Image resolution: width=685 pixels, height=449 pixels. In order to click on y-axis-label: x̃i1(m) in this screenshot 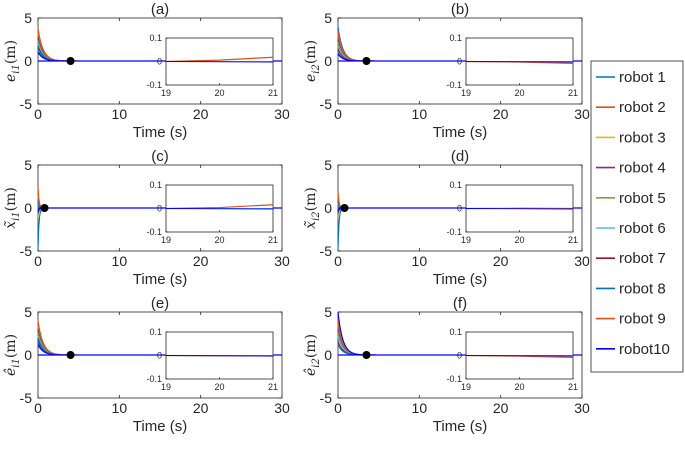, I will do `click(12, 208)`.